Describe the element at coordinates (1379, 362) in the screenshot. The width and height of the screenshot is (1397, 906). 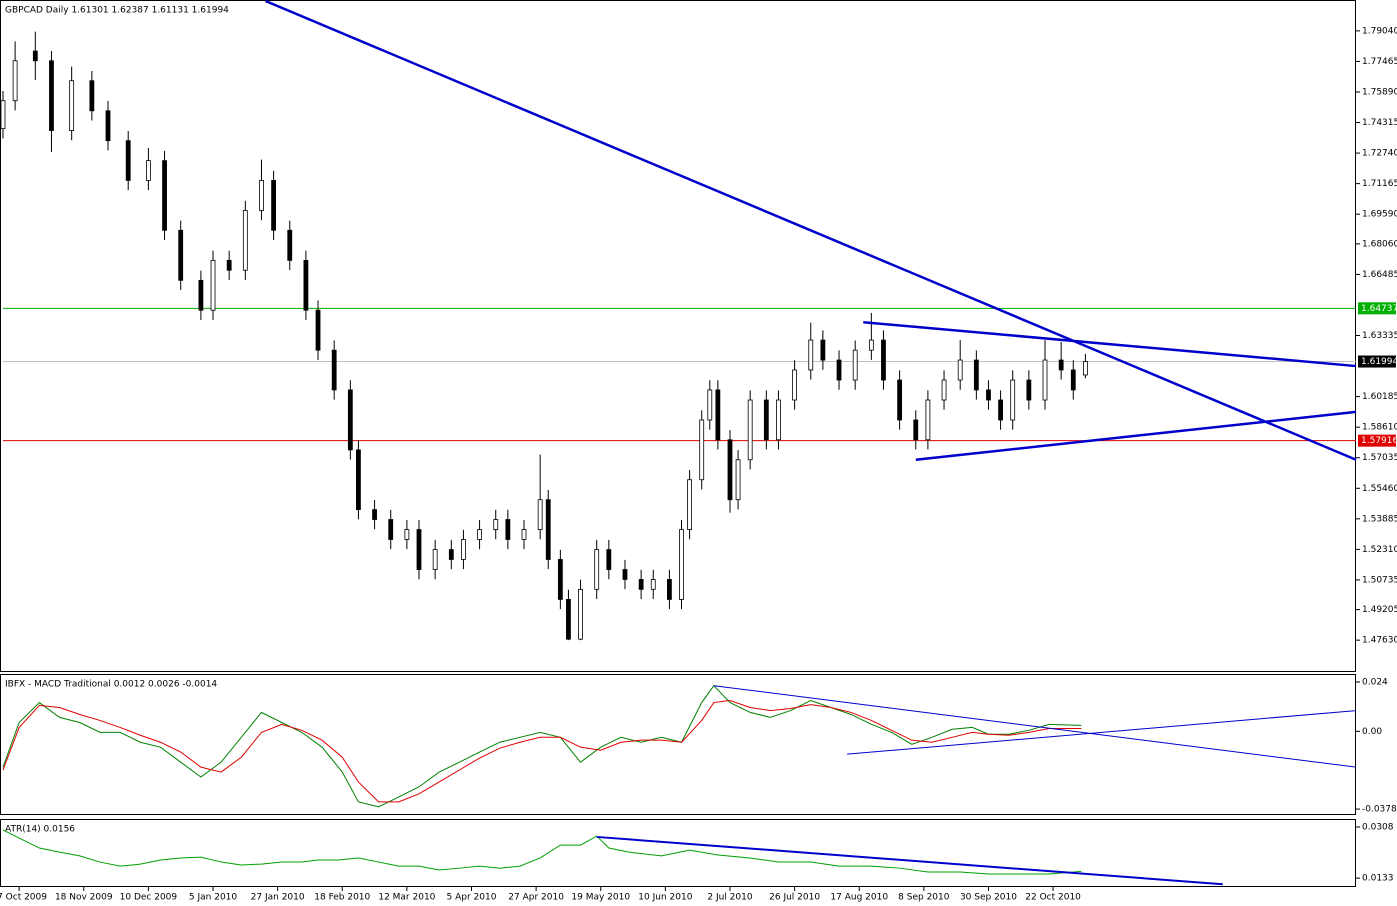
I see `level-label: 1.61994` at that location.